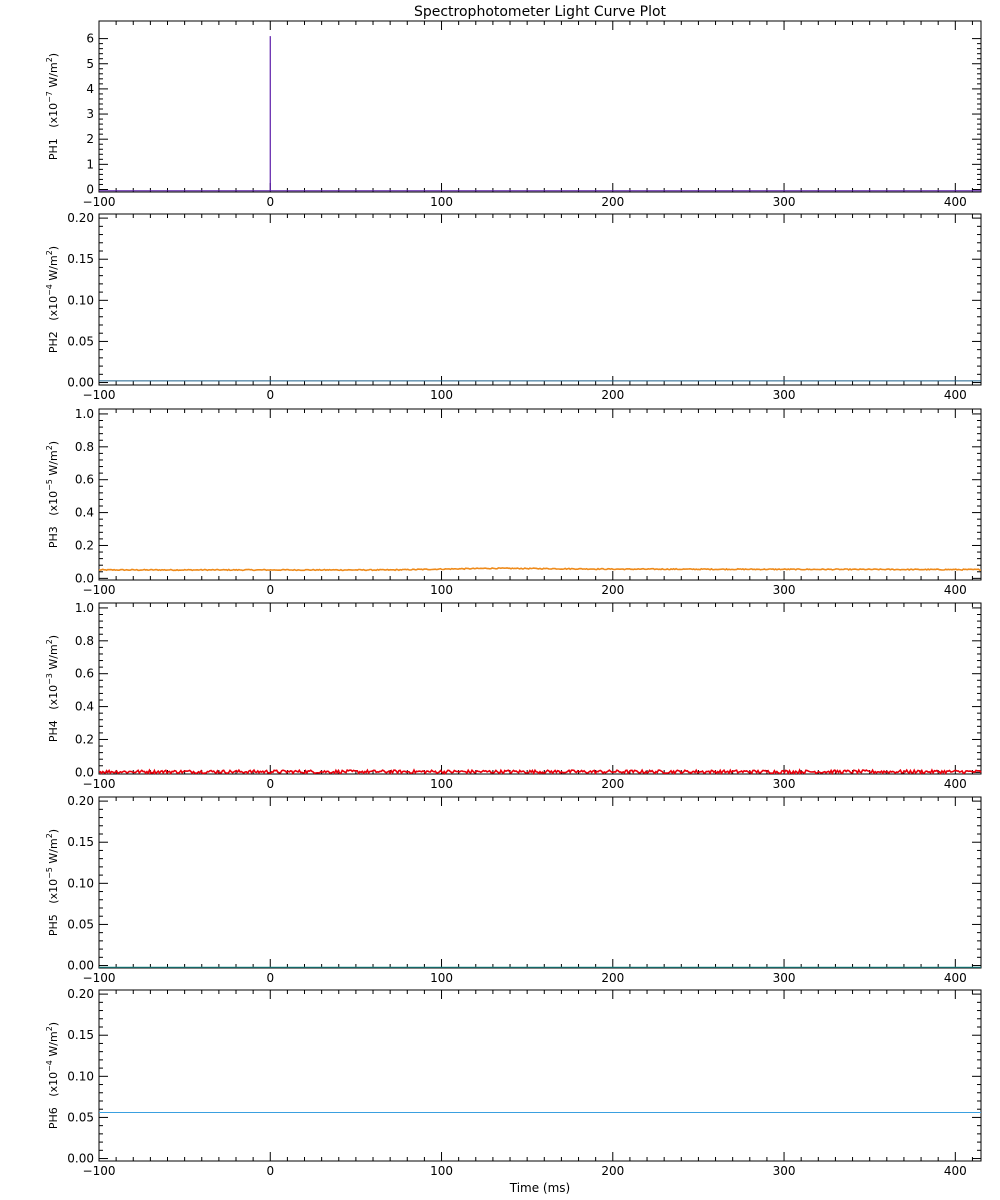  Describe the element at coordinates (90, 39) in the screenshot. I see `y-tick-label: 6` at that location.